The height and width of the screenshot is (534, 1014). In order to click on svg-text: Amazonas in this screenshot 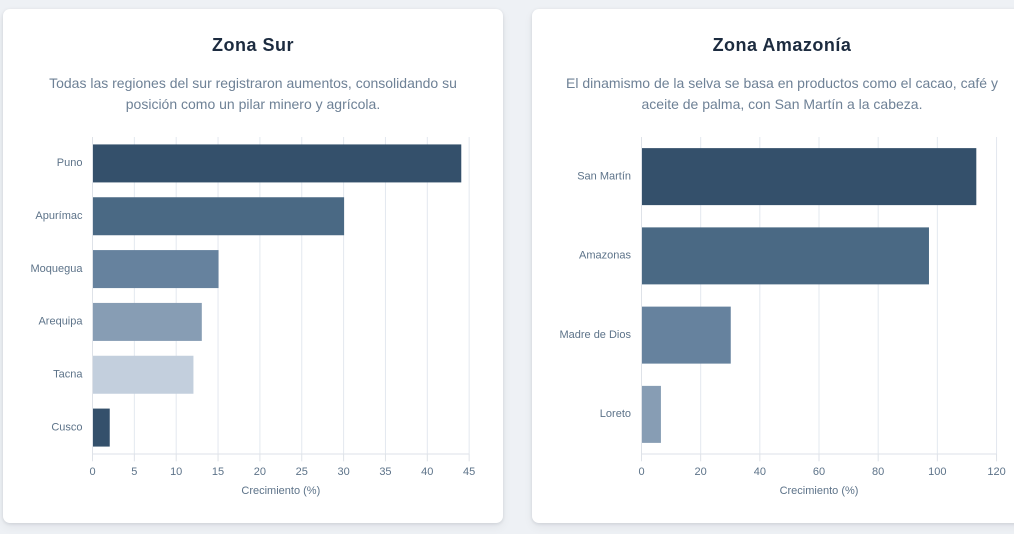, I will do `click(605, 256)`.